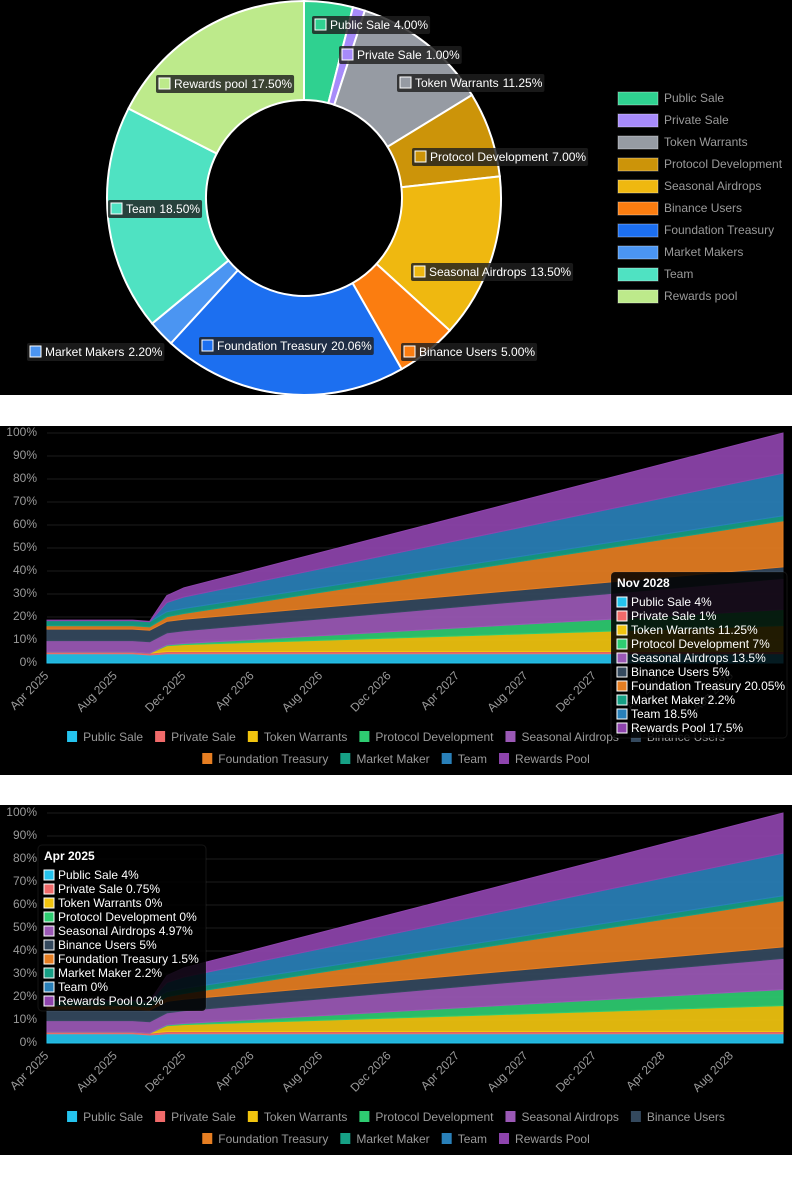 The image size is (792, 1180). What do you see at coordinates (703, 252) in the screenshot?
I see `legend-label: Market Makers` at bounding box center [703, 252].